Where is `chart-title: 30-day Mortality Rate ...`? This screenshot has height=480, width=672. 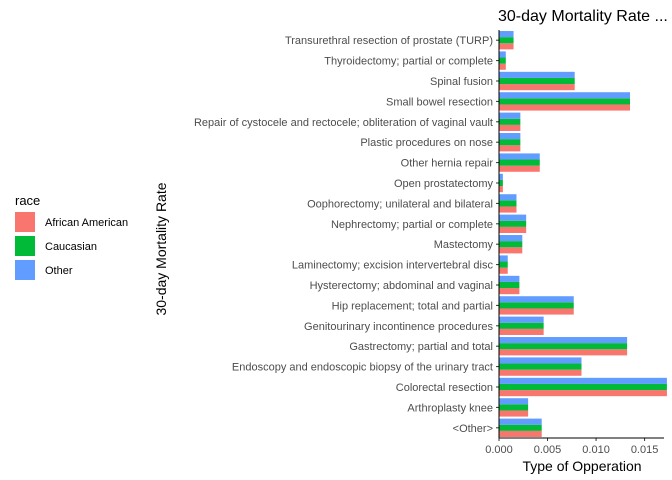 chart-title: 30-day Mortality Rate ... is located at coordinates (583, 16).